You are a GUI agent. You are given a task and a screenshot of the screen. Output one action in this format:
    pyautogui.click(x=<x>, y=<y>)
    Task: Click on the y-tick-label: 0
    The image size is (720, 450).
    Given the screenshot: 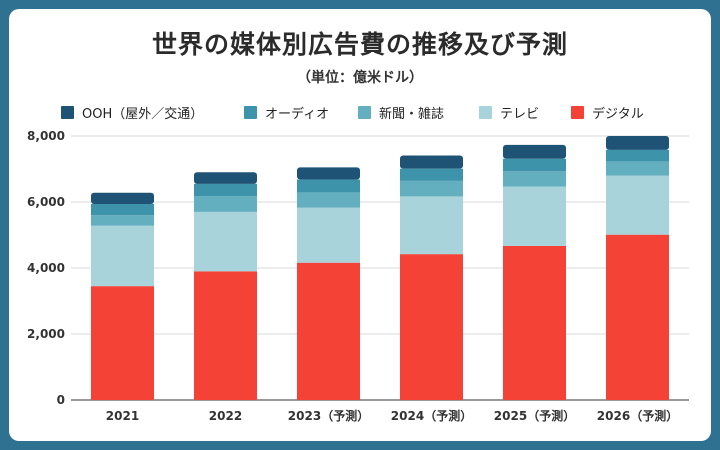 What is the action you would take?
    pyautogui.click(x=61, y=400)
    